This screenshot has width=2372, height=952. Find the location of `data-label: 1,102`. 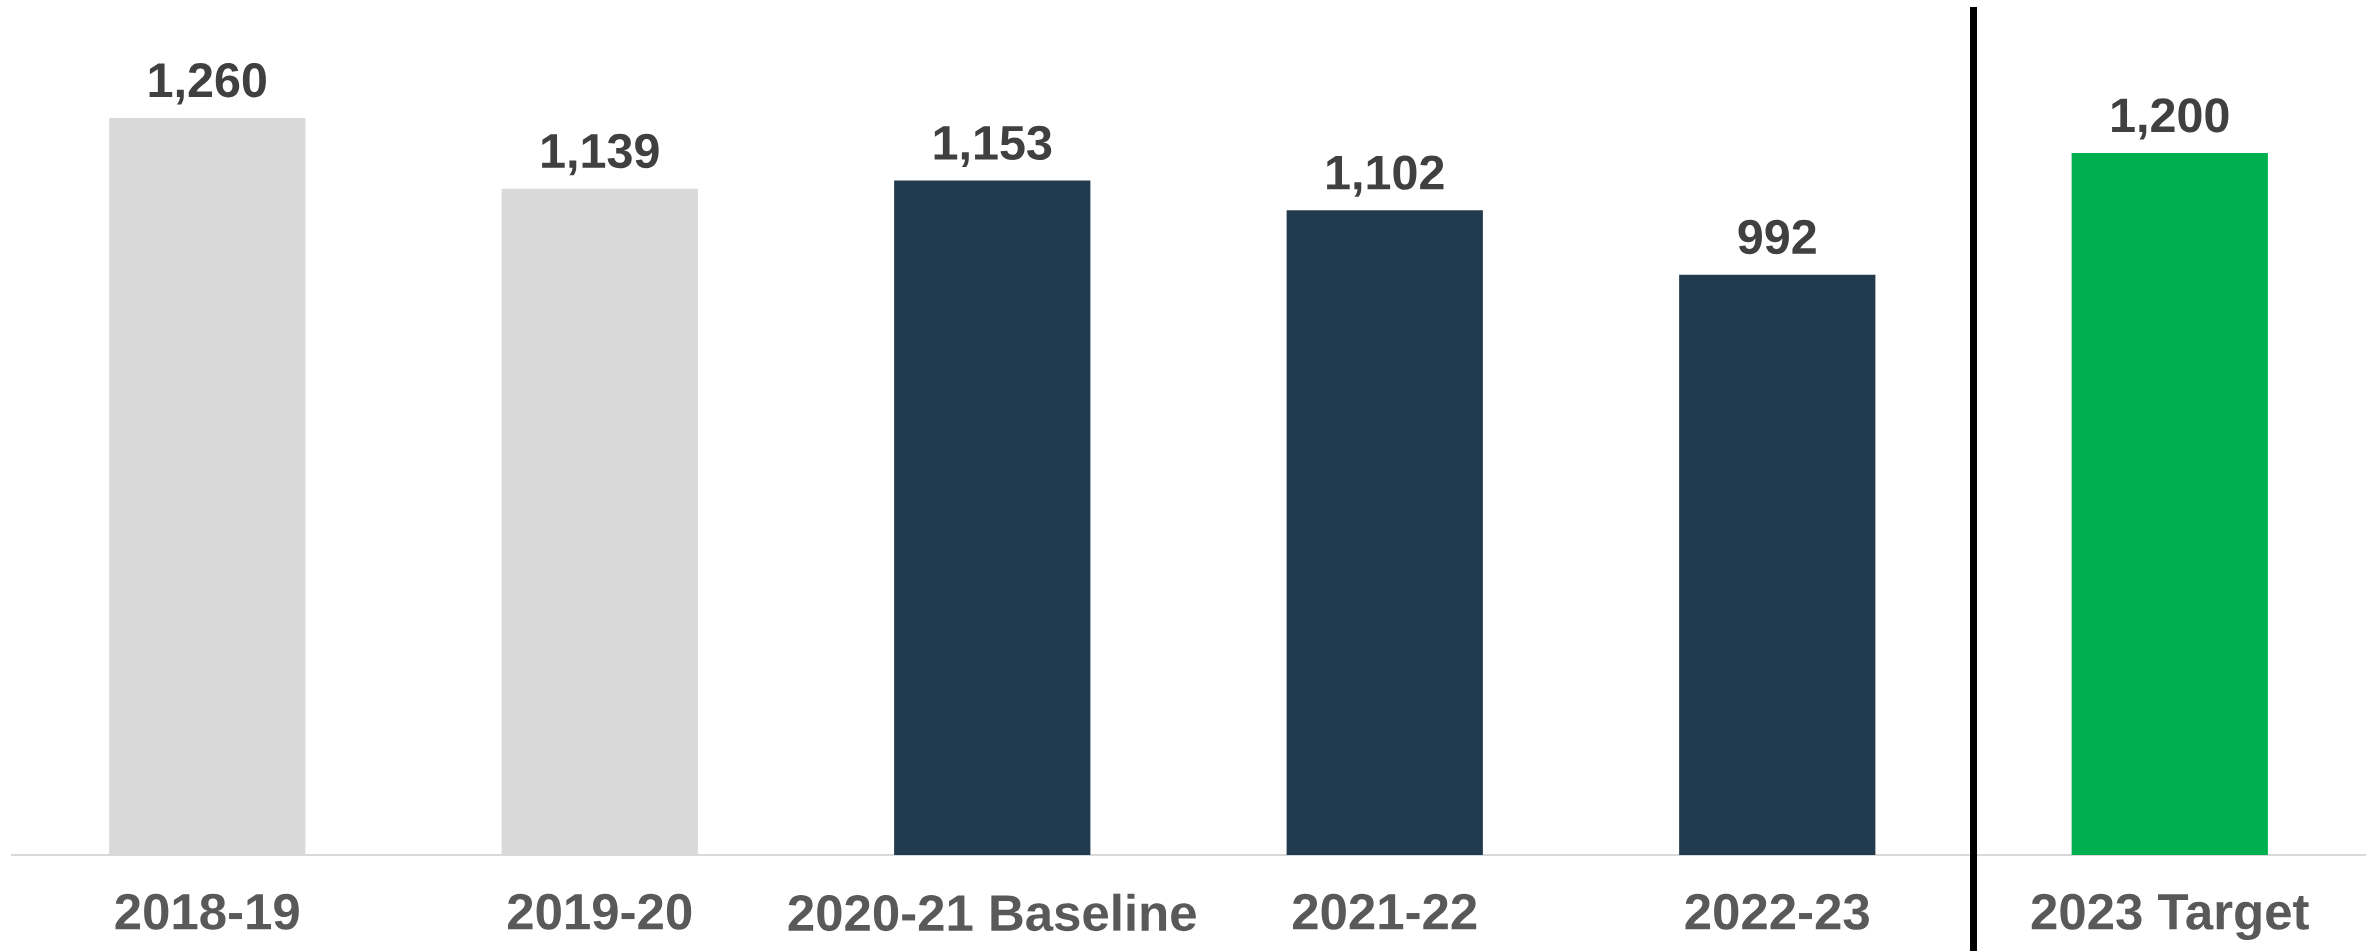

data-label: 1,102 is located at coordinates (1385, 176).